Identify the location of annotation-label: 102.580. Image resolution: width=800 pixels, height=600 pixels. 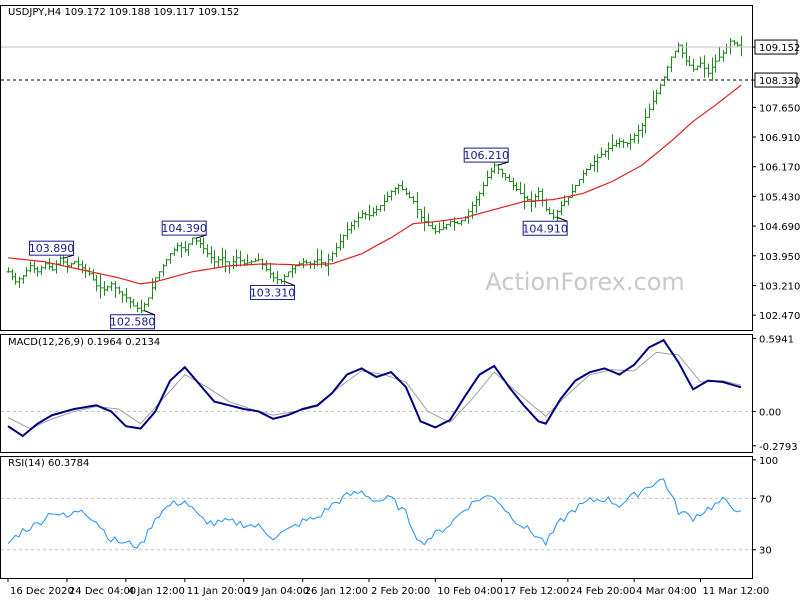
(133, 322).